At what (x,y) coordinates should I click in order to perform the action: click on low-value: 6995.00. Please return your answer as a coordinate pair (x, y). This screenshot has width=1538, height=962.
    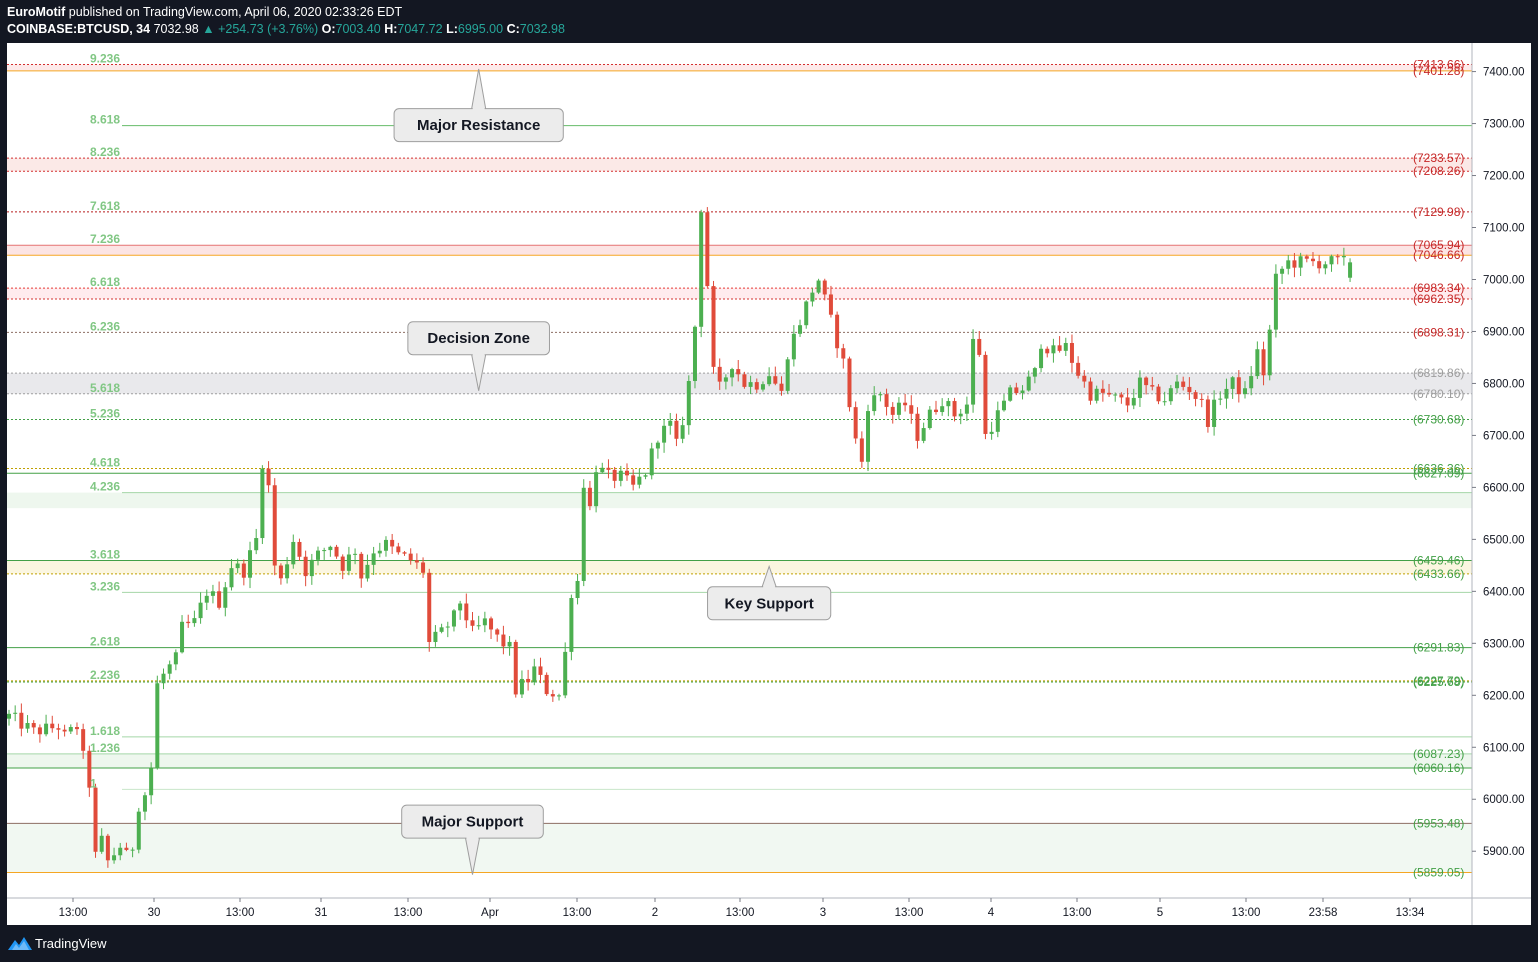
    Looking at the image, I should click on (480, 29).